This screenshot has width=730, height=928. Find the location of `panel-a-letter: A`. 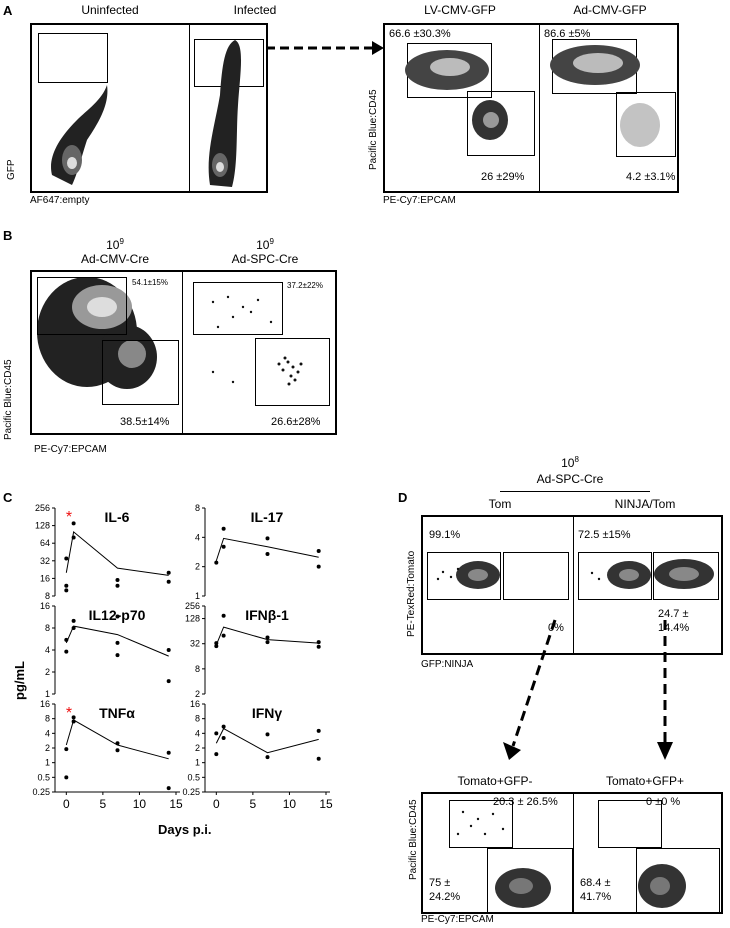

panel-a-letter: A is located at coordinates (8, 10).